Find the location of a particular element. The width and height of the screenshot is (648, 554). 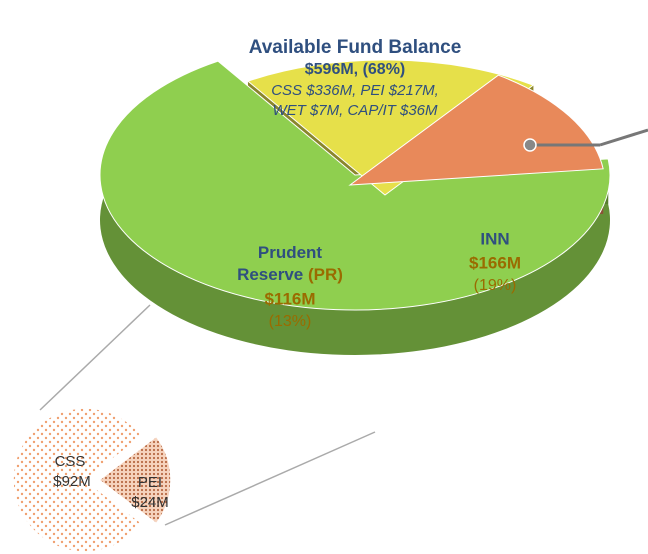

slice-label: INN is located at coordinates (494, 238).